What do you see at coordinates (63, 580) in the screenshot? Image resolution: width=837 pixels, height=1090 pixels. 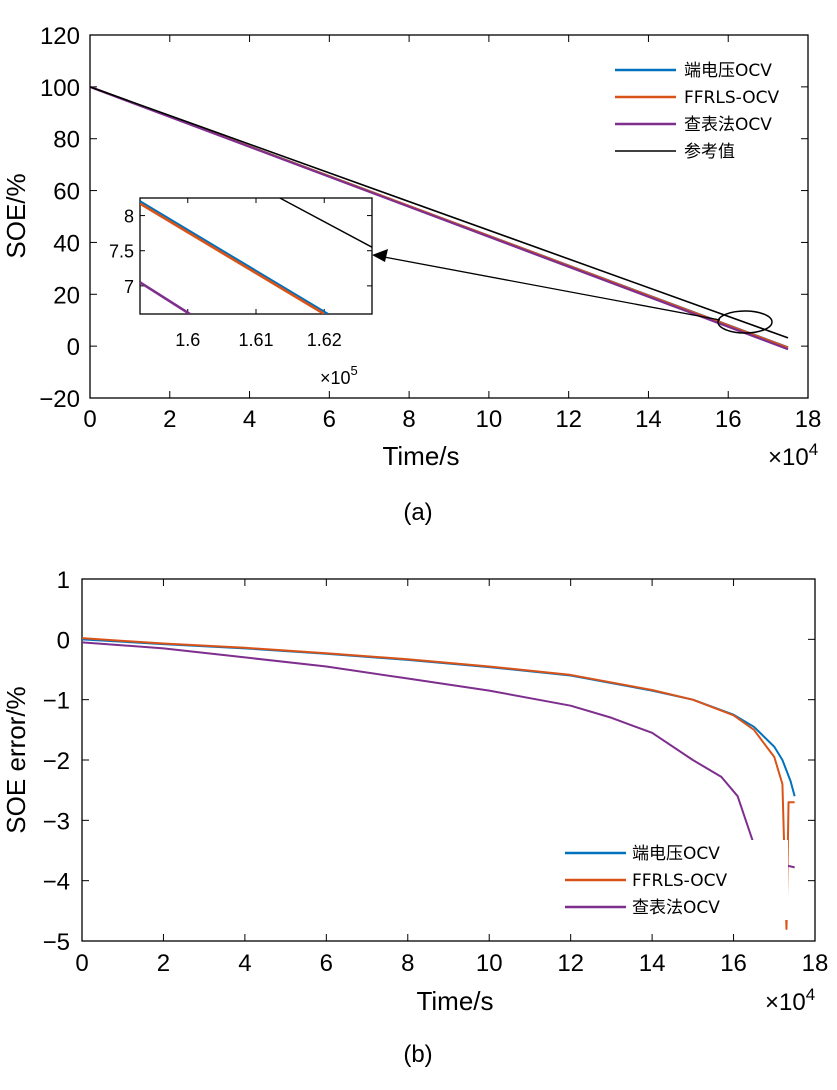 I see `chart-b-ytick-label: 1` at bounding box center [63, 580].